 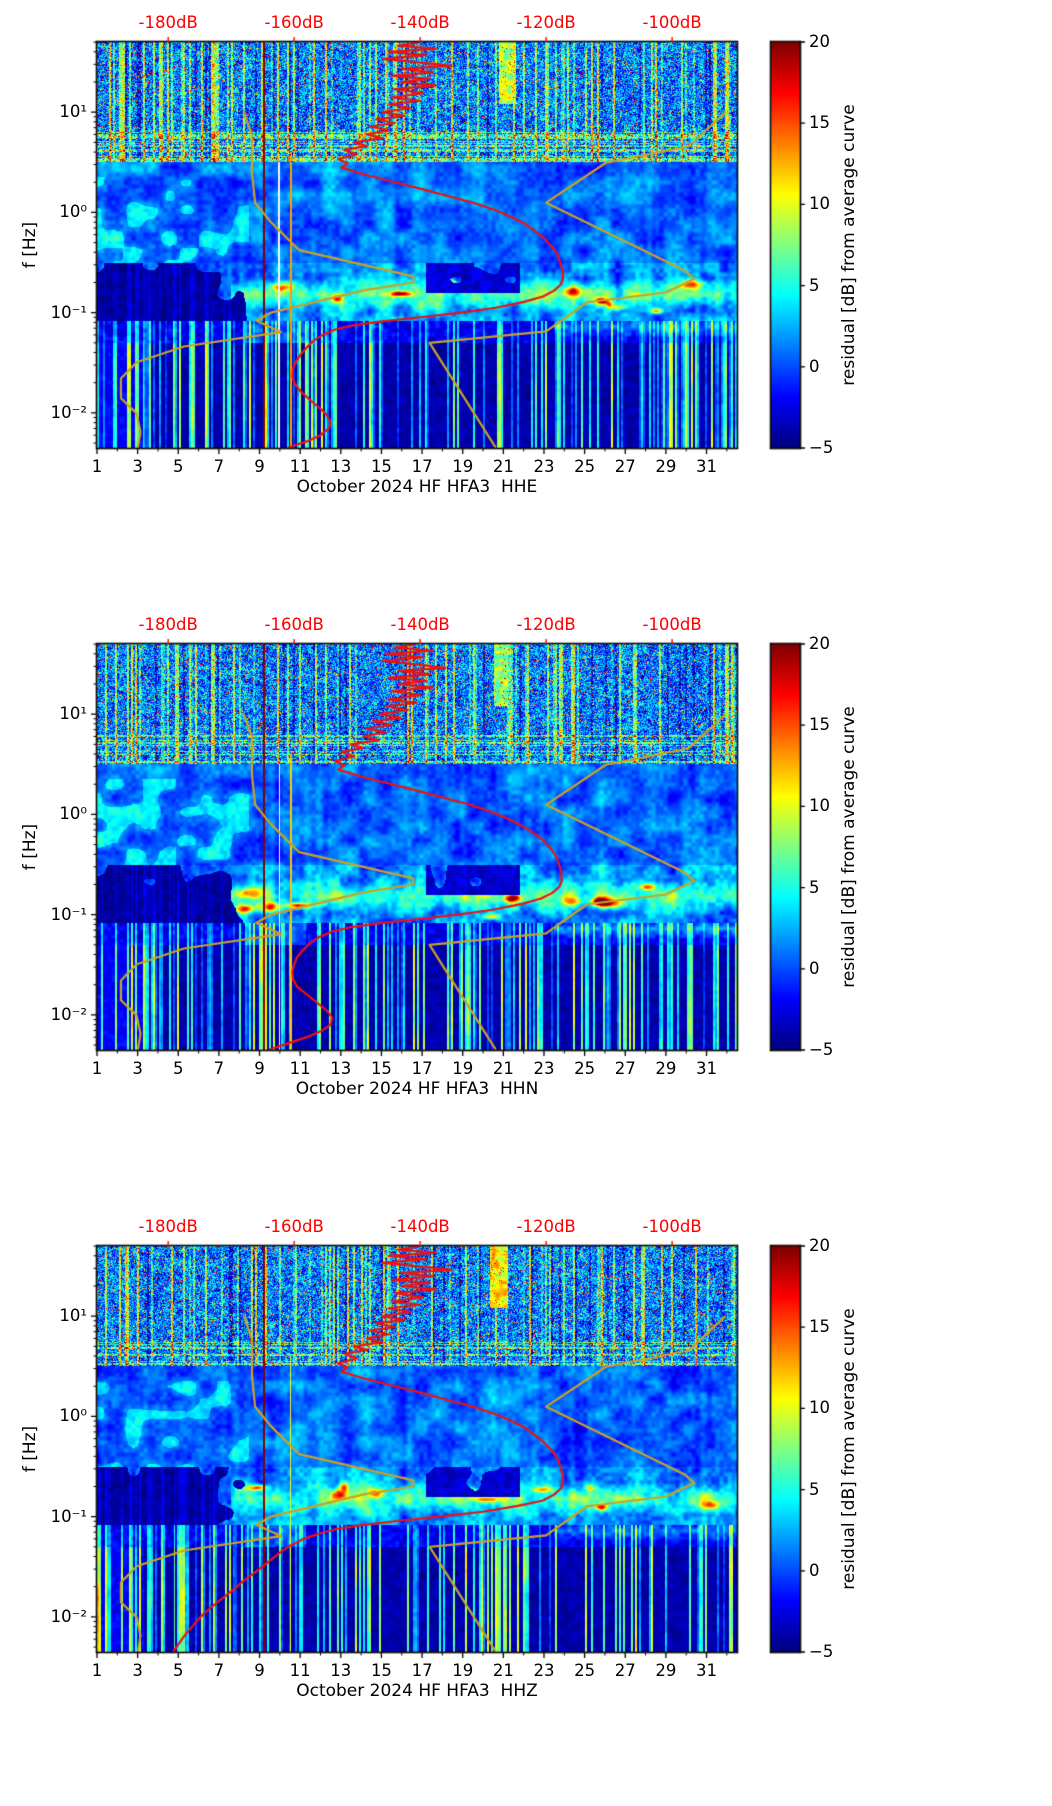 I want to click on x-axis-label: October 2024 HF HFA3 HHE, so click(x=417, y=487).